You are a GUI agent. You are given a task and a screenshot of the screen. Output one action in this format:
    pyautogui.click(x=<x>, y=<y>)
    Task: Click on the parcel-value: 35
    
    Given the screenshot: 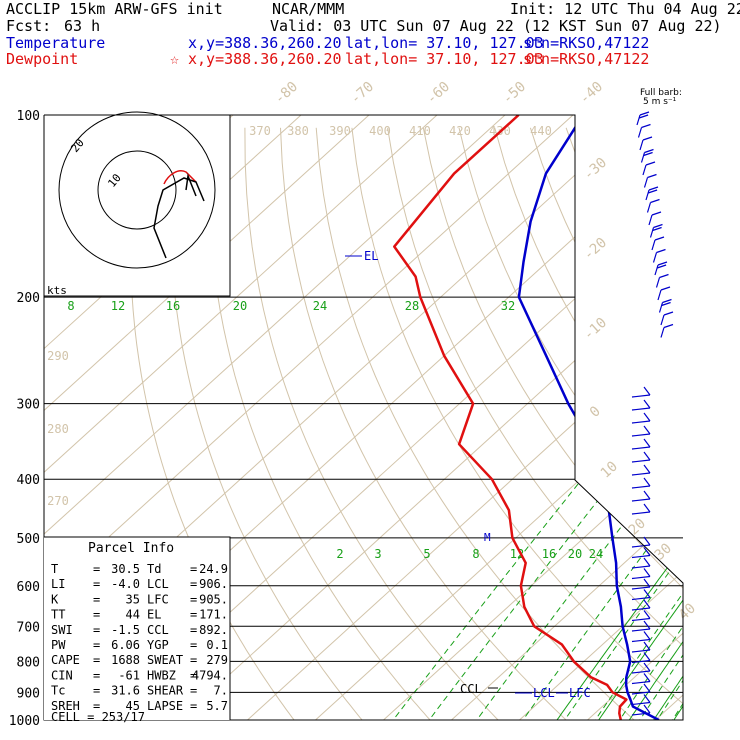 What is the action you would take?
    pyautogui.click(x=133, y=599)
    